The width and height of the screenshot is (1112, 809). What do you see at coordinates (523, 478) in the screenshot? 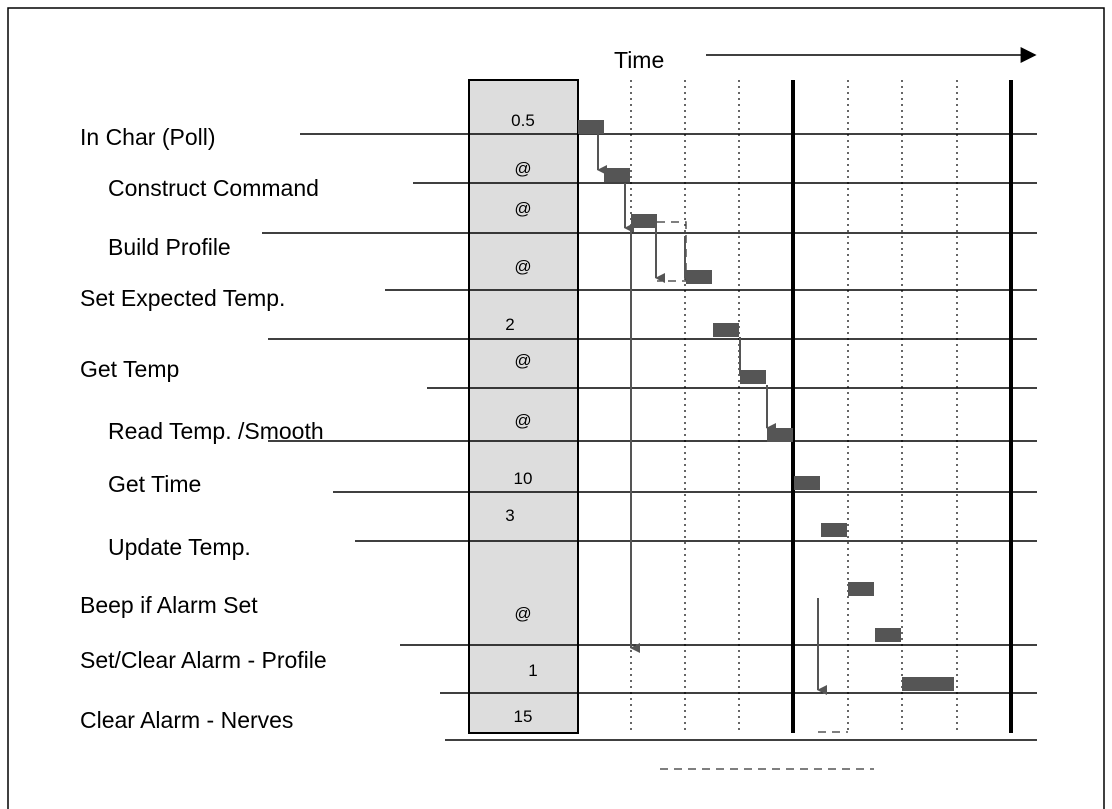
I see `rate-value: 10` at bounding box center [523, 478].